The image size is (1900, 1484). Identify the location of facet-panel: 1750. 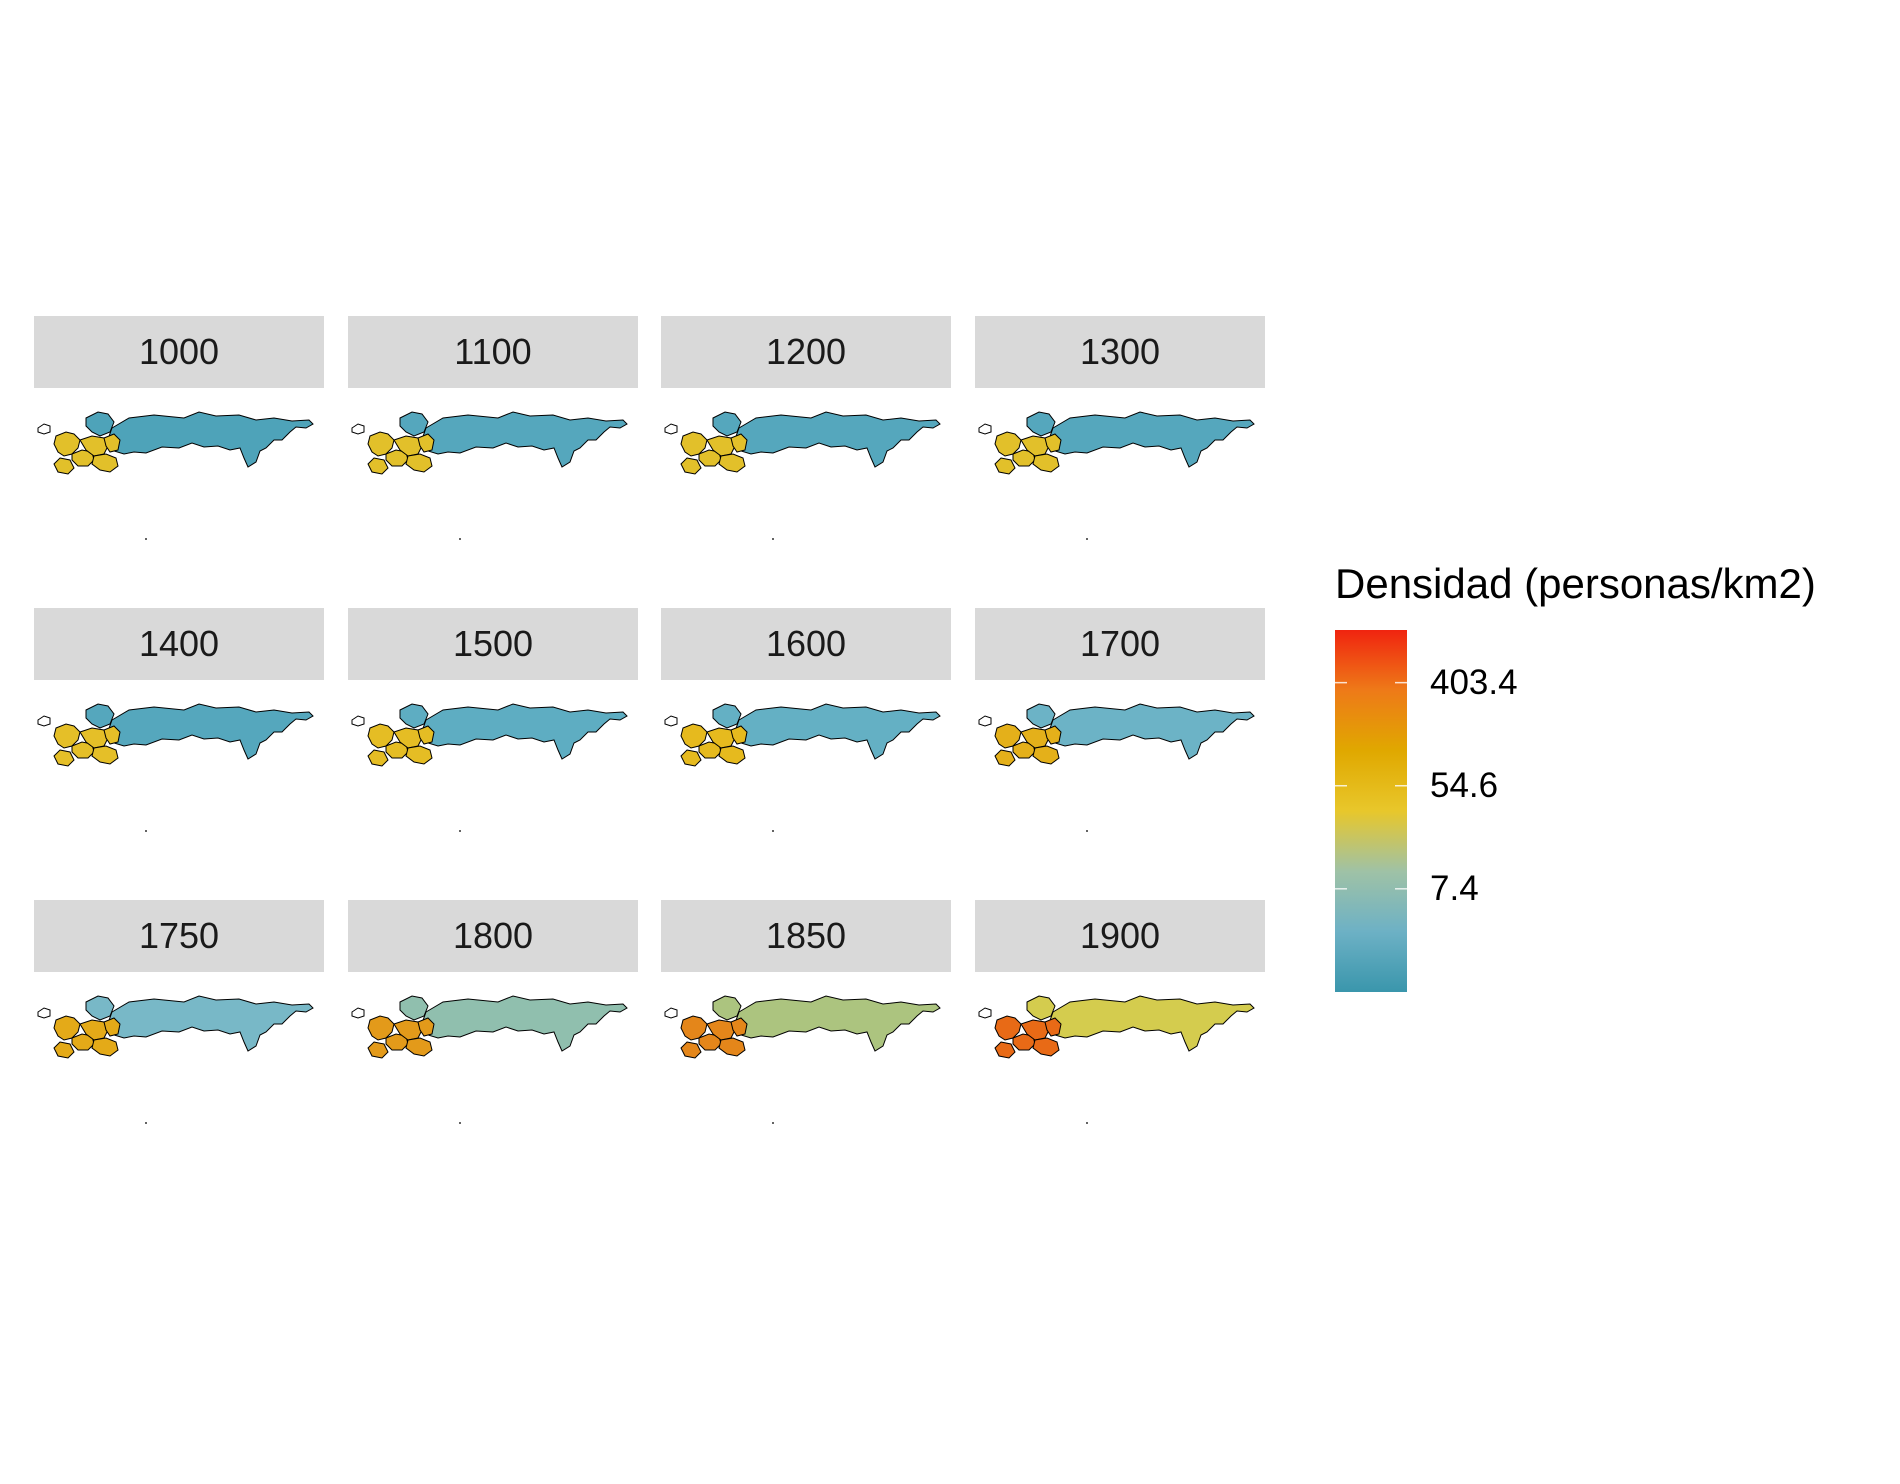
(179, 1036).